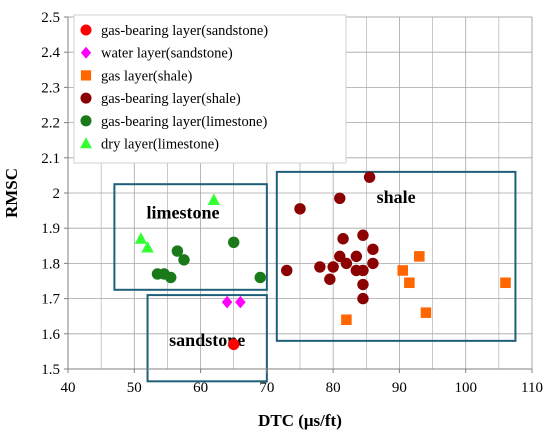  I want to click on x-tick-label: 90, so click(399, 388).